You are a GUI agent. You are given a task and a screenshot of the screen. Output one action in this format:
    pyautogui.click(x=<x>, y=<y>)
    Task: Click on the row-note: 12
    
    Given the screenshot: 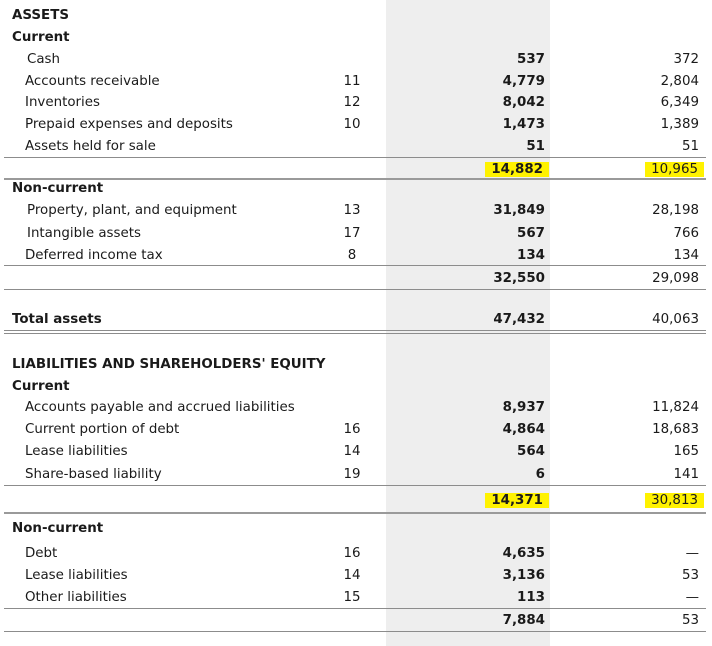 What is the action you would take?
    pyautogui.click(x=352, y=102)
    